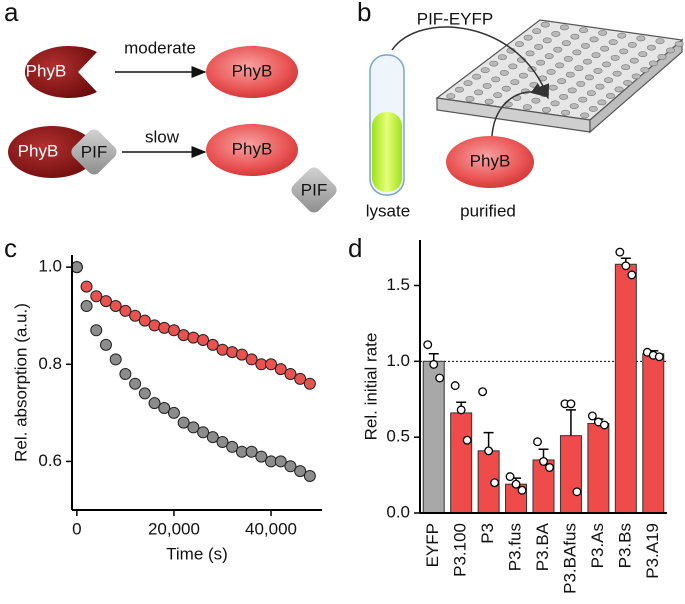 The width and height of the screenshot is (685, 604). I want to click on y-tick-label: 0.8, so click(50, 363).